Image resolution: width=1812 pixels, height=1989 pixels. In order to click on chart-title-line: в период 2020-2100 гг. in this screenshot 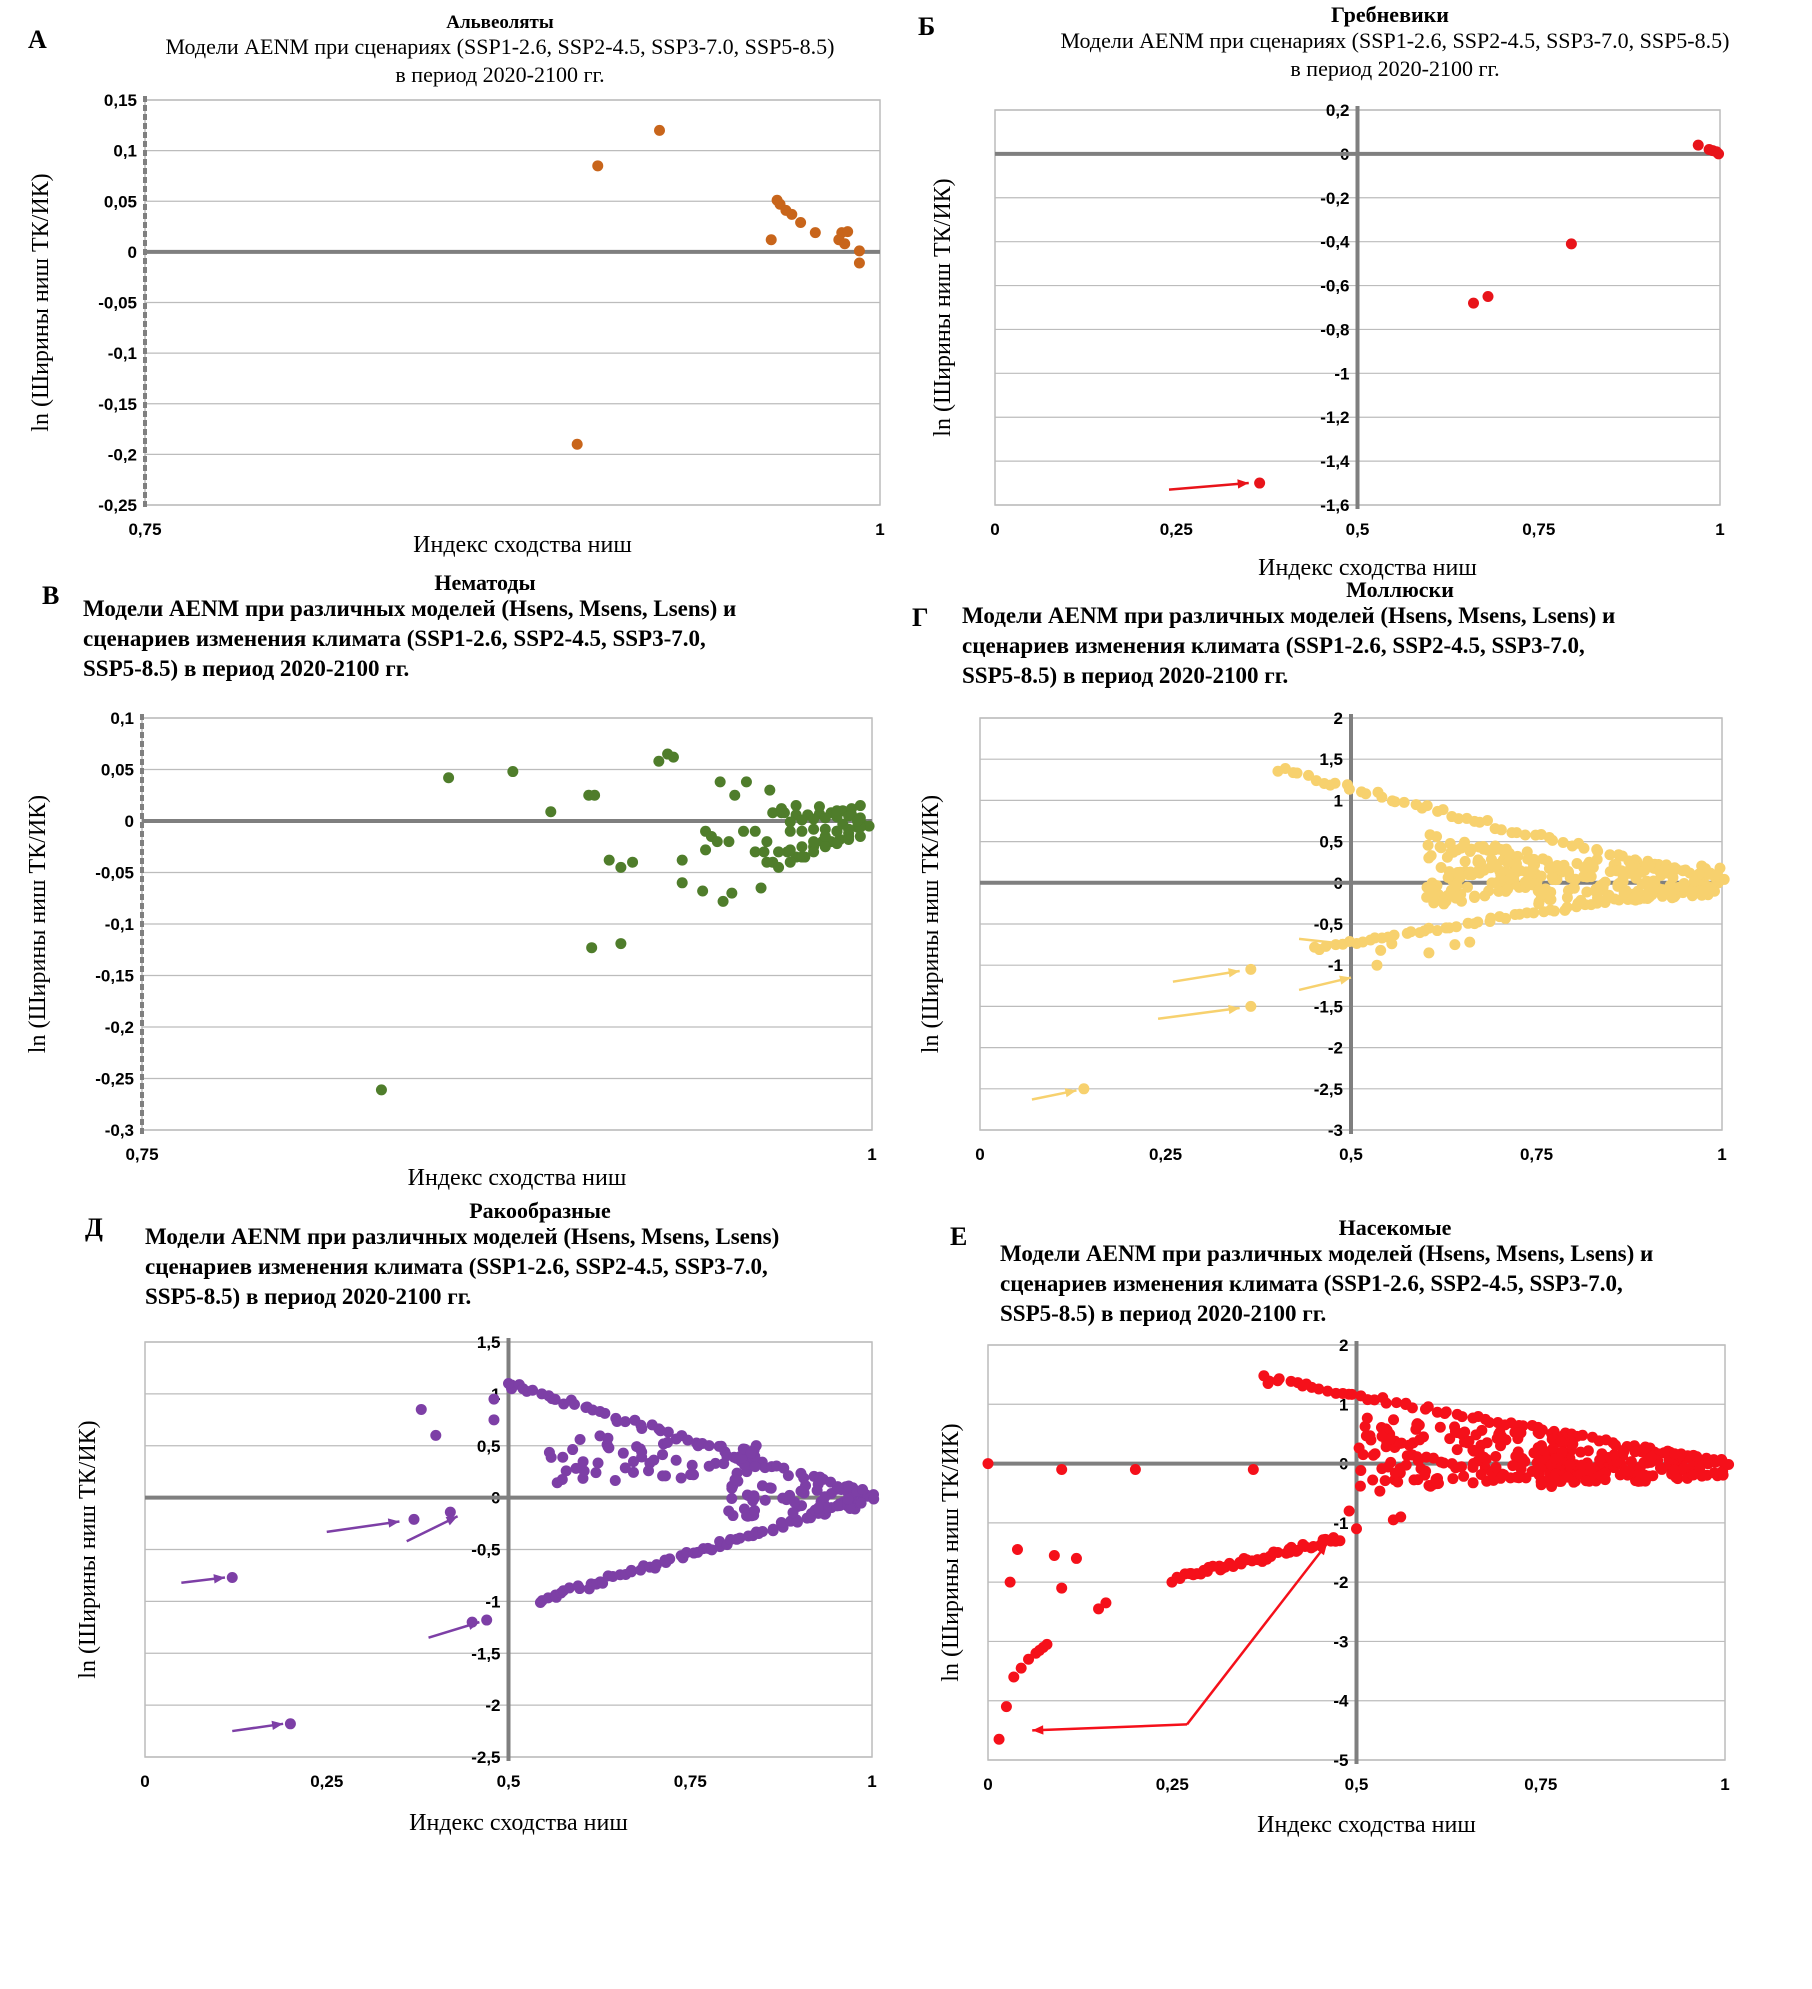, I will do `click(499, 74)`.